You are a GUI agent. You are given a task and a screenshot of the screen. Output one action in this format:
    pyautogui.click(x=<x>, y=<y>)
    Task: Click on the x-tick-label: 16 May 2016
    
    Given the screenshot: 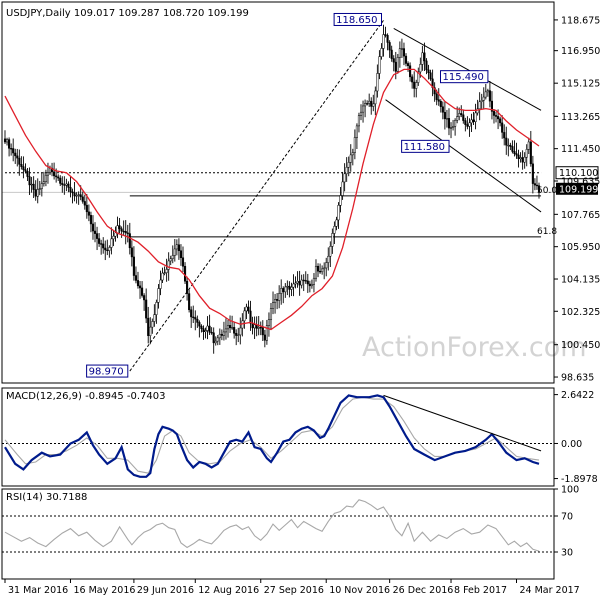 What is the action you would take?
    pyautogui.click(x=104, y=590)
    